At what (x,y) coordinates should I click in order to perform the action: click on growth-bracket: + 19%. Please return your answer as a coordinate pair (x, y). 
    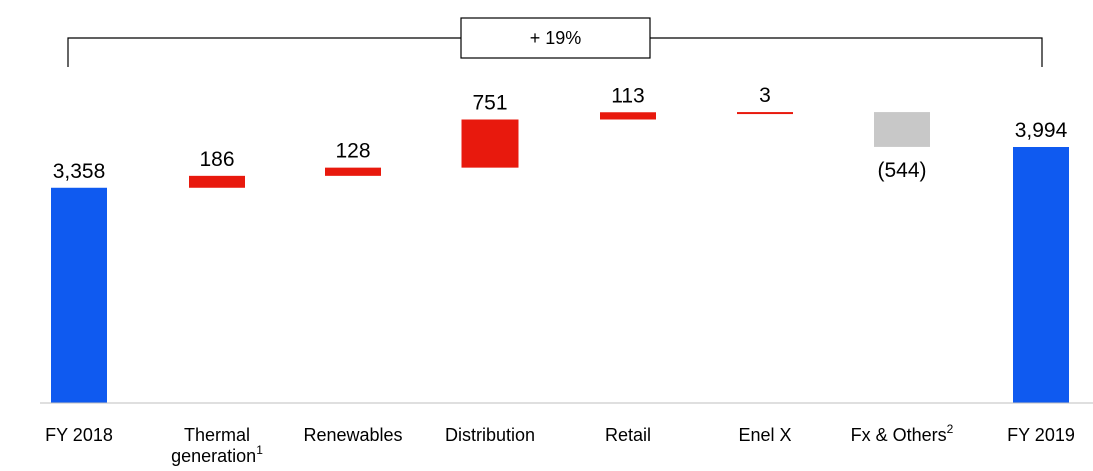
    Looking at the image, I should click on (555, 42).